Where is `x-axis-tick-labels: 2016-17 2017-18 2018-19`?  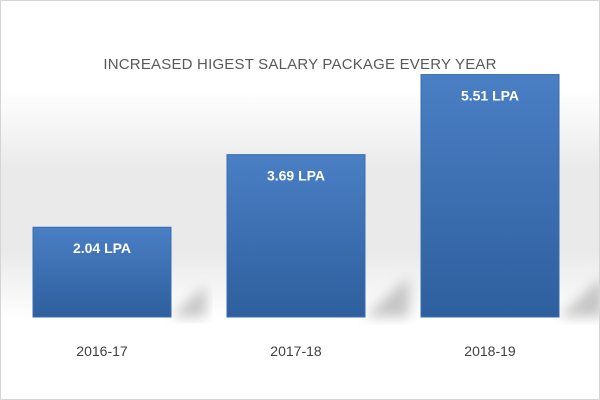 x-axis-tick-labels: 2016-17 2017-18 2018-19 is located at coordinates (296, 351).